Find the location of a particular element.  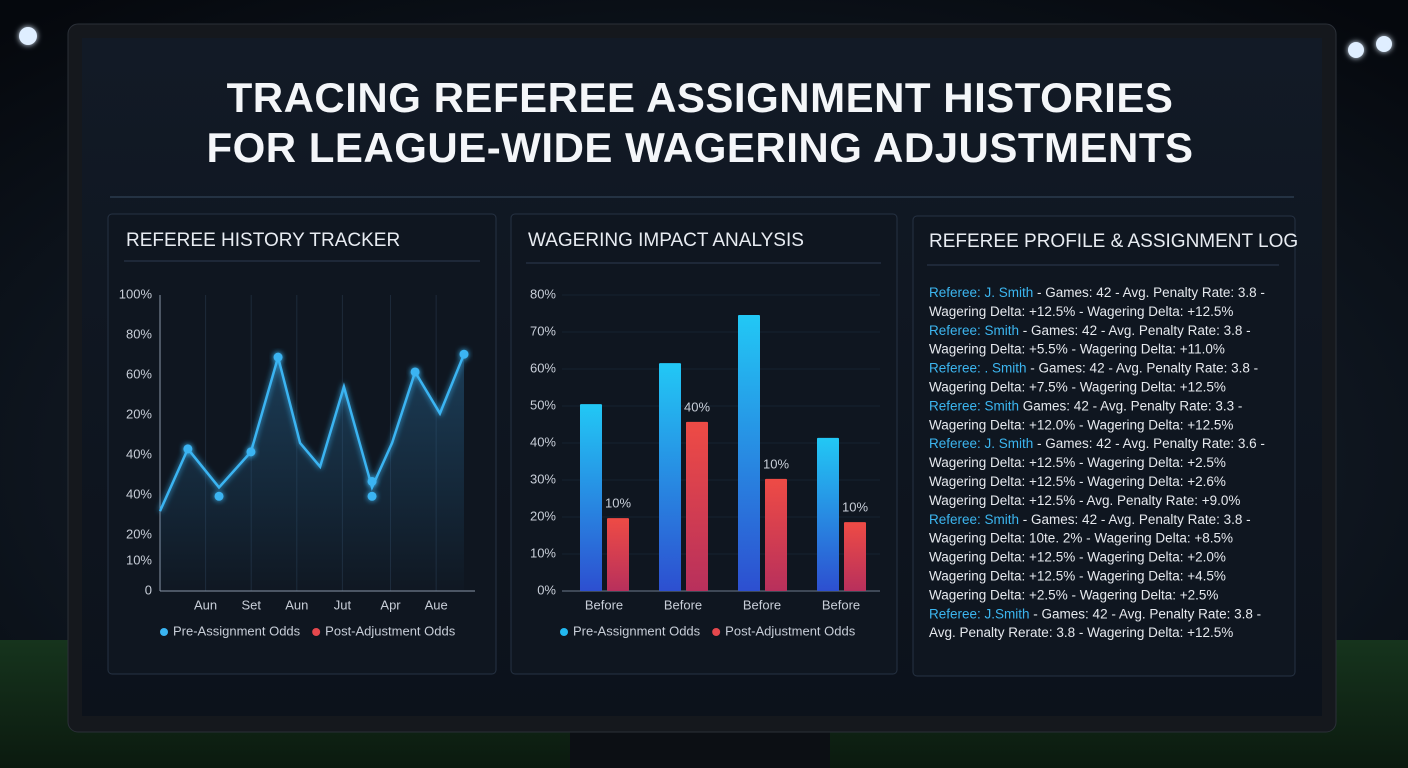

panel-title: REFEREE PROFILE & ASSIGNMENT LOG is located at coordinates (1113, 241).